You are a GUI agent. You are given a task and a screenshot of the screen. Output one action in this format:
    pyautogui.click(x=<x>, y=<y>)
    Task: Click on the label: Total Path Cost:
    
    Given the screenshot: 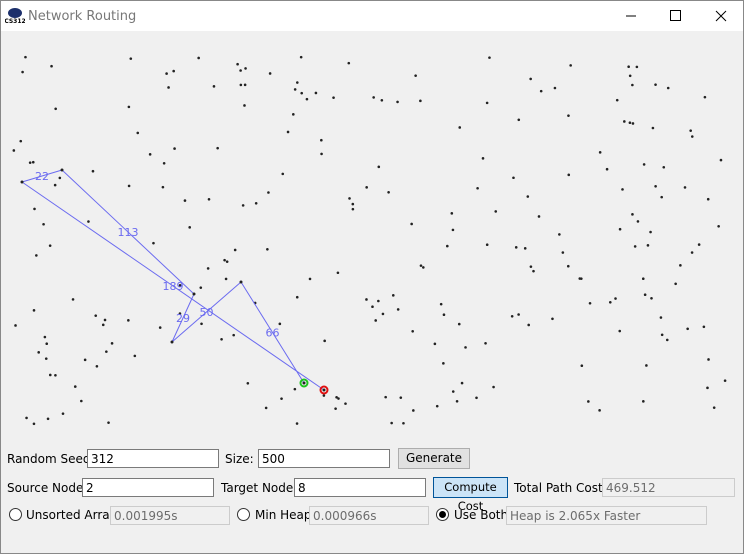 What is the action you would take?
    pyautogui.click(x=560, y=488)
    